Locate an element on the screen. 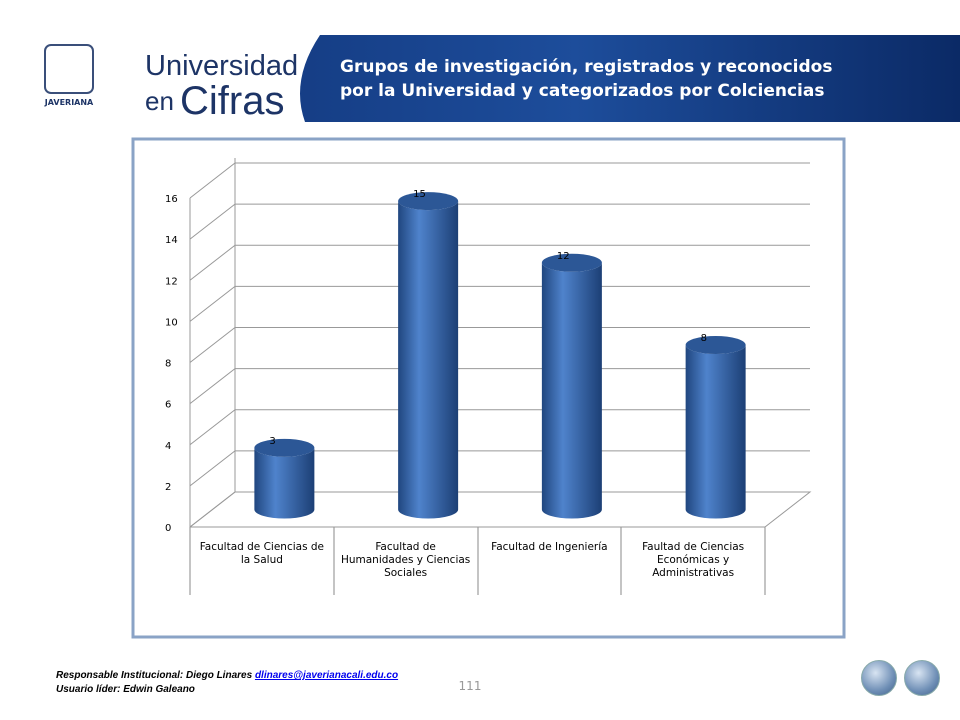  email-link: dlinares@javerianacali.edu.co is located at coordinates (326, 675).